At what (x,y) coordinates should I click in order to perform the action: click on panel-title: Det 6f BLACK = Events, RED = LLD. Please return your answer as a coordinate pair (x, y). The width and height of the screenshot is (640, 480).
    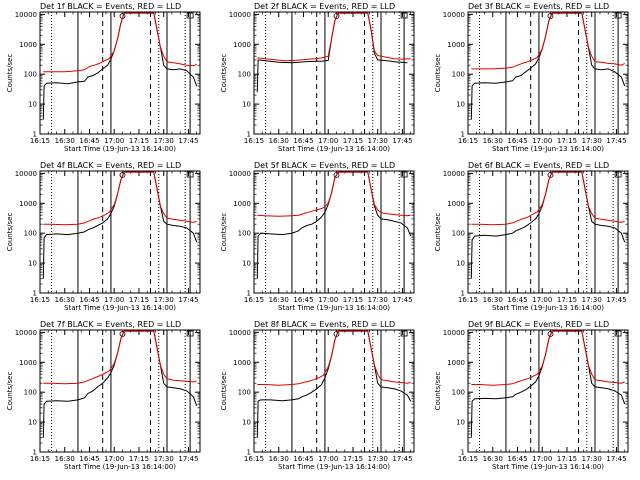
    Looking at the image, I should click on (538, 165).